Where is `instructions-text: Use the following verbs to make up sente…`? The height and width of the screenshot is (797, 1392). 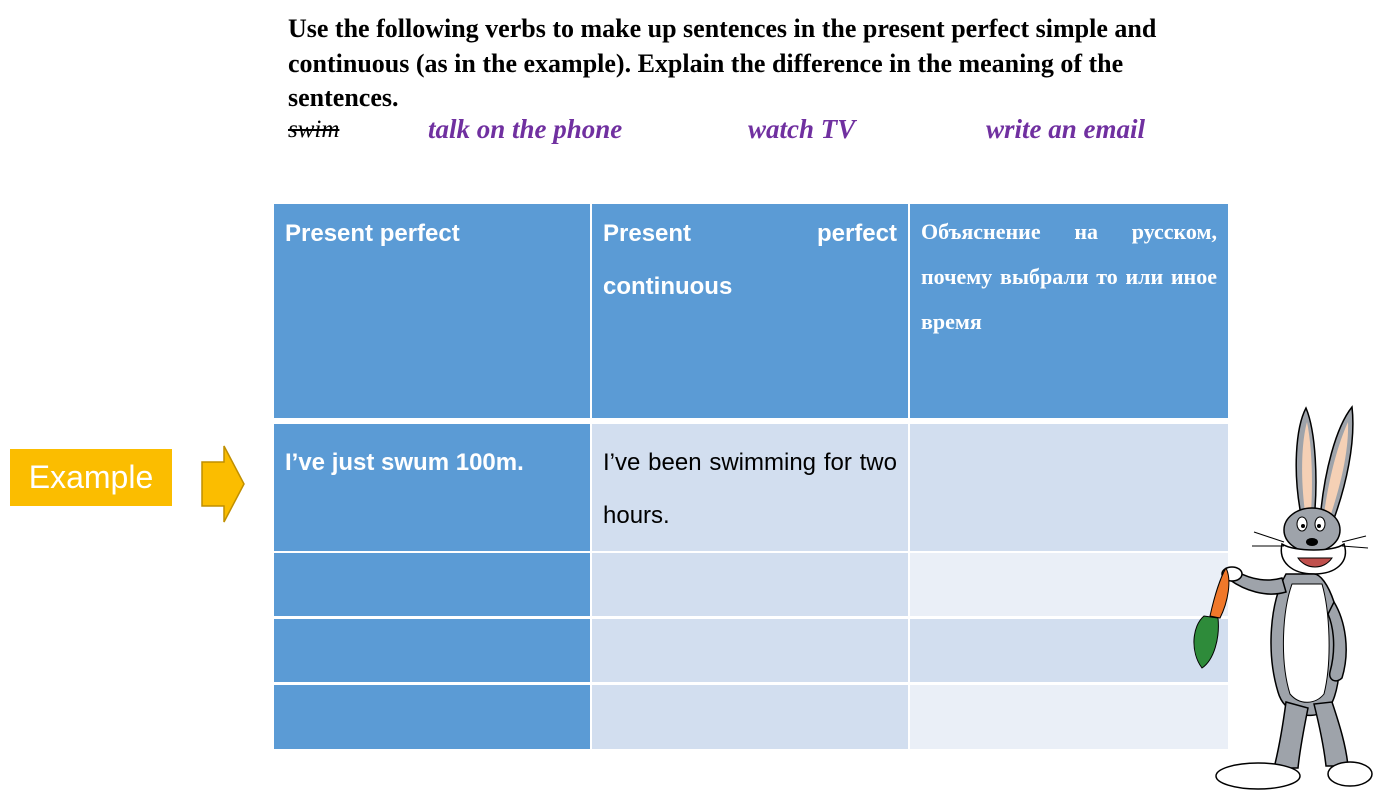 instructions-text: Use the following verbs to make up sente… is located at coordinates (722, 63).